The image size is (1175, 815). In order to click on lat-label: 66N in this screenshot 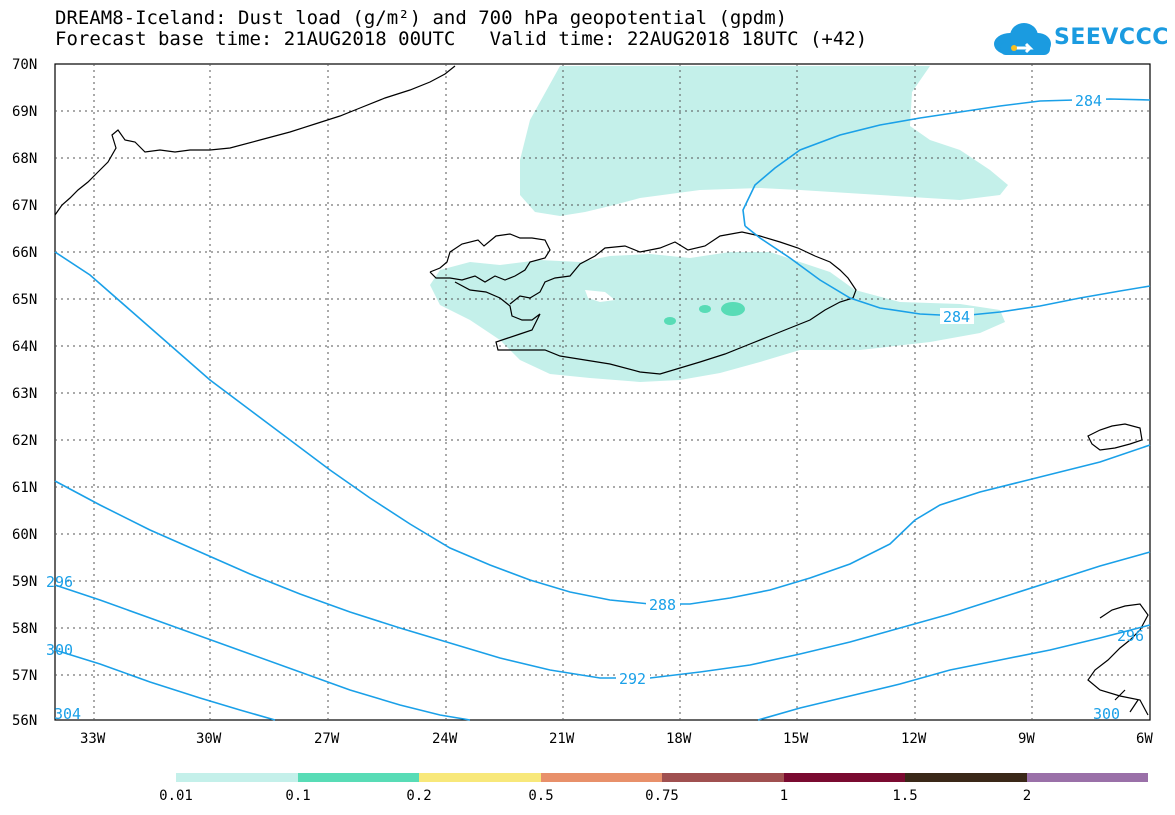, I will do `click(24, 253)`.